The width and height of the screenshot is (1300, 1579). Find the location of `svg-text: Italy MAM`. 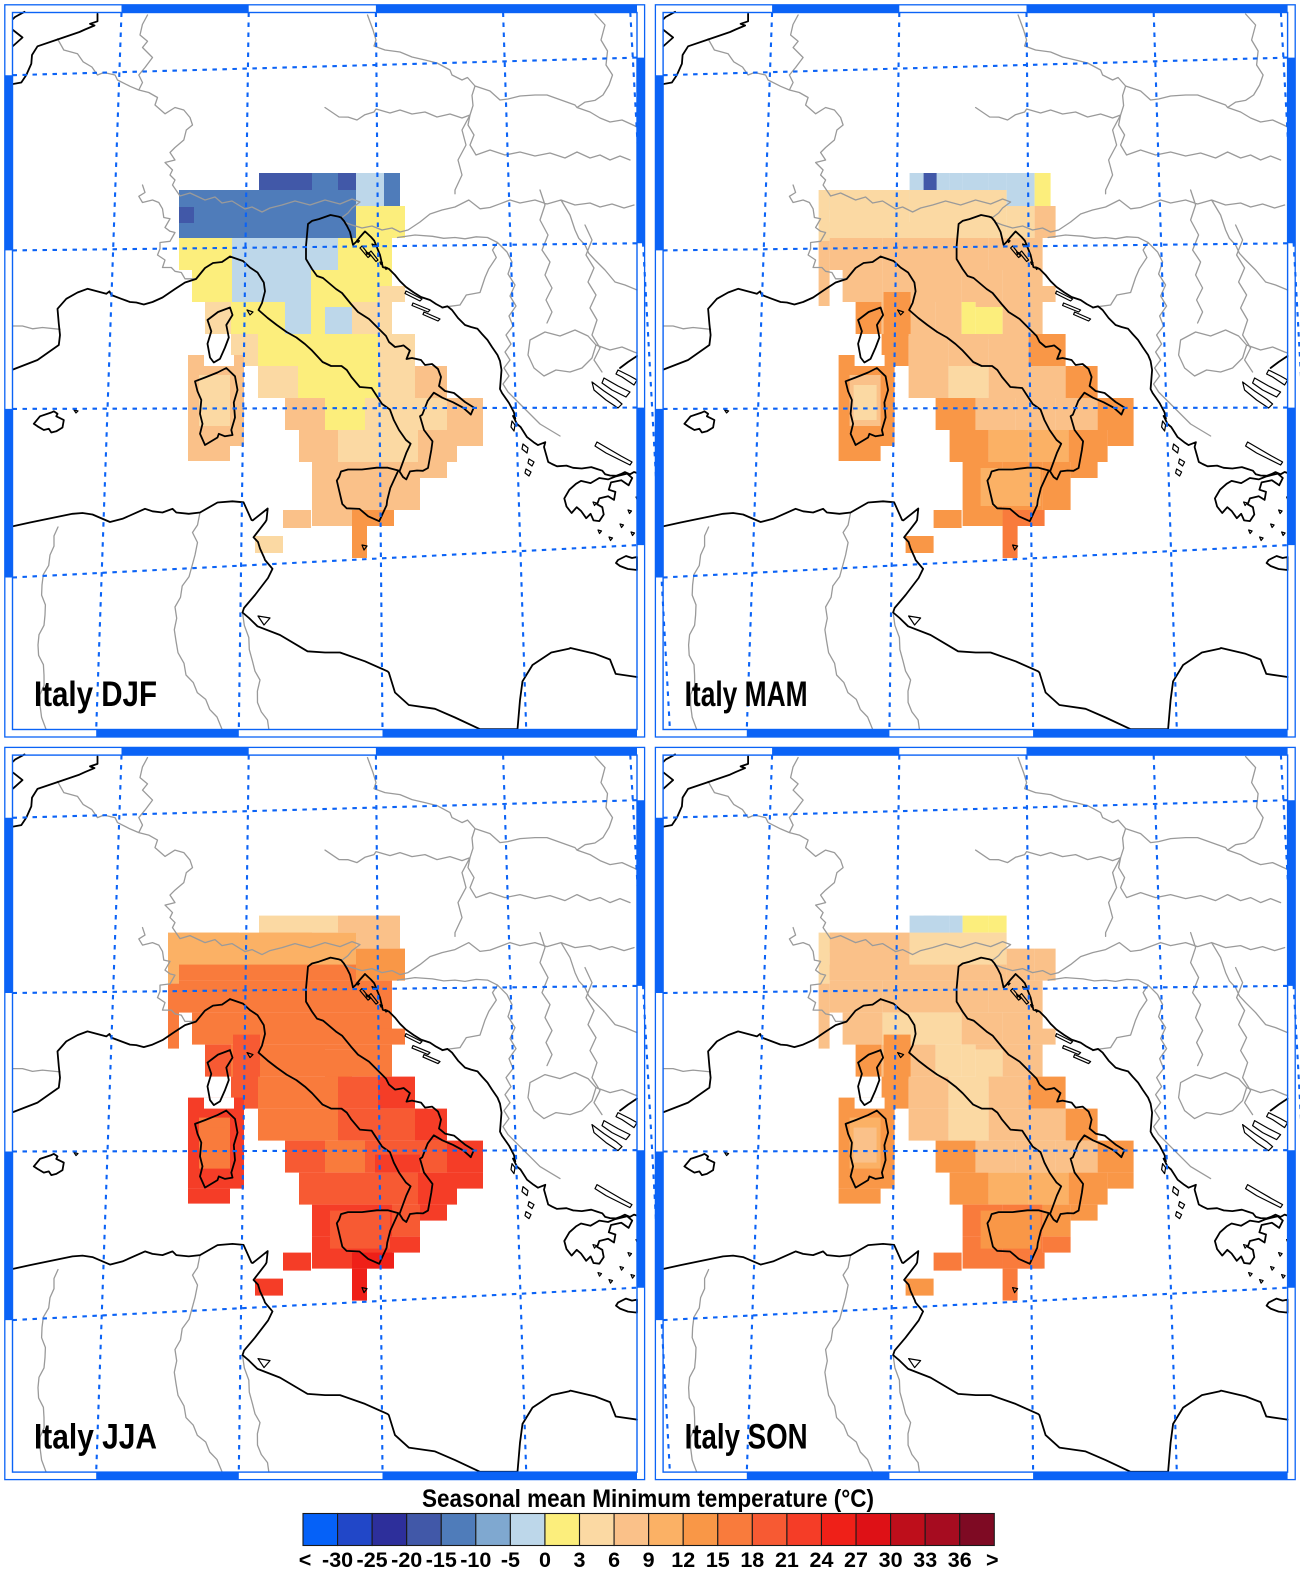

svg-text: Italy MAM is located at coordinates (746, 694).